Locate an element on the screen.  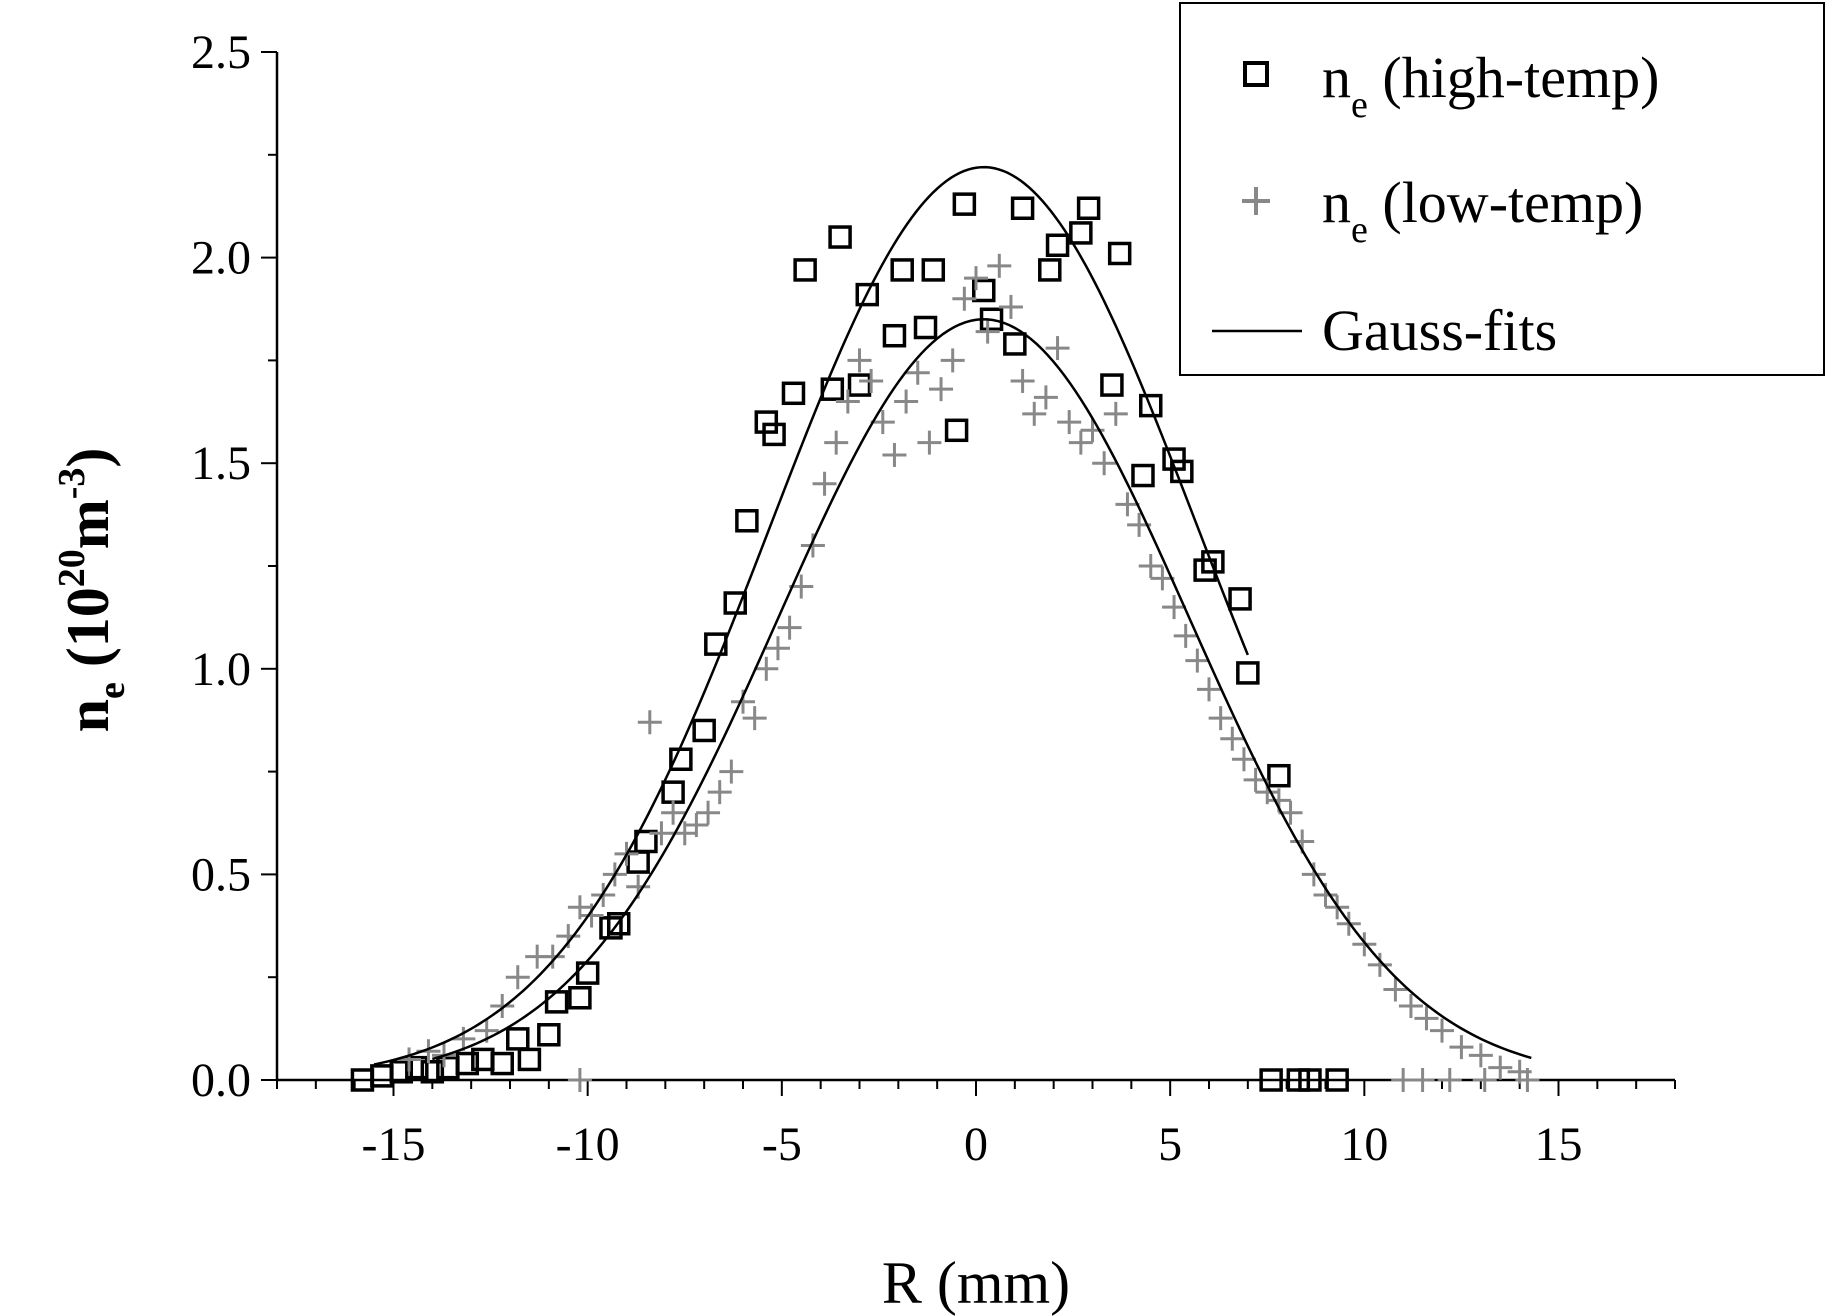
x-tick-label: 0 is located at coordinates (976, 1144).